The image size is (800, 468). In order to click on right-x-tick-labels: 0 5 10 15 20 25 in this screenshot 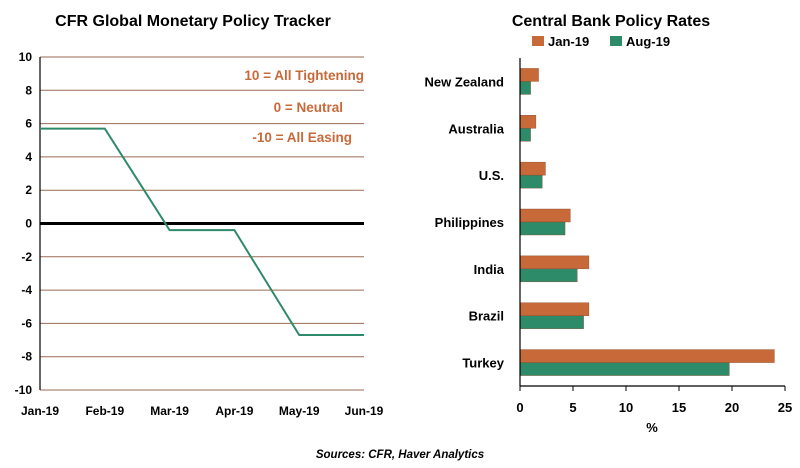, I will do `click(654, 400)`.